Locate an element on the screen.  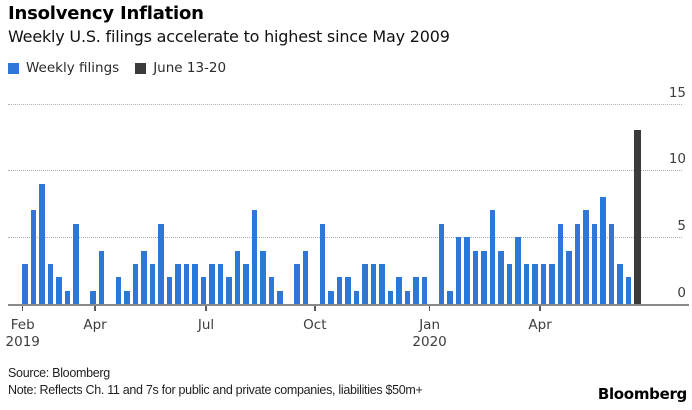
x-axis-label: Feb 2019 is located at coordinates (26, 334).